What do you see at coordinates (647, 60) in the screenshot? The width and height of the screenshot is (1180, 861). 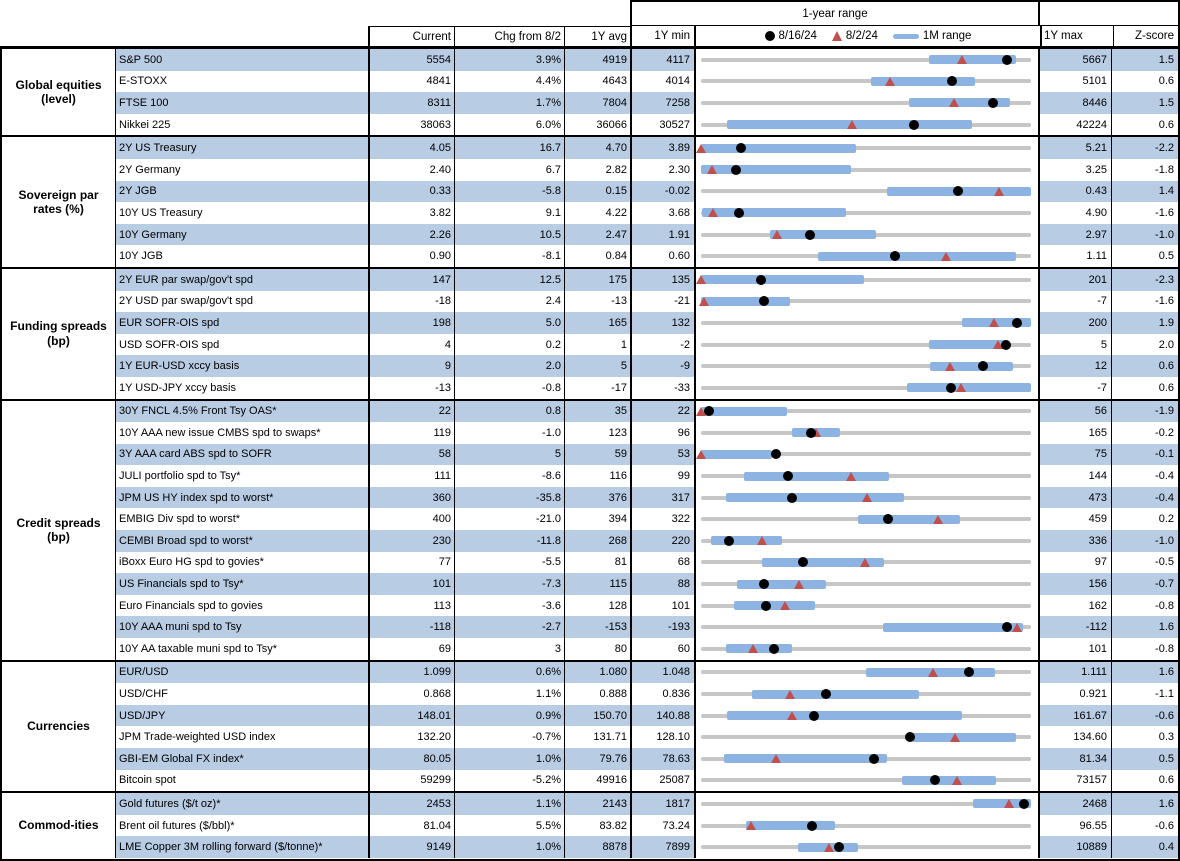 I see `table-row: S&P 500 5554 3.9% 4919 4117 5667 1.5` at bounding box center [647, 60].